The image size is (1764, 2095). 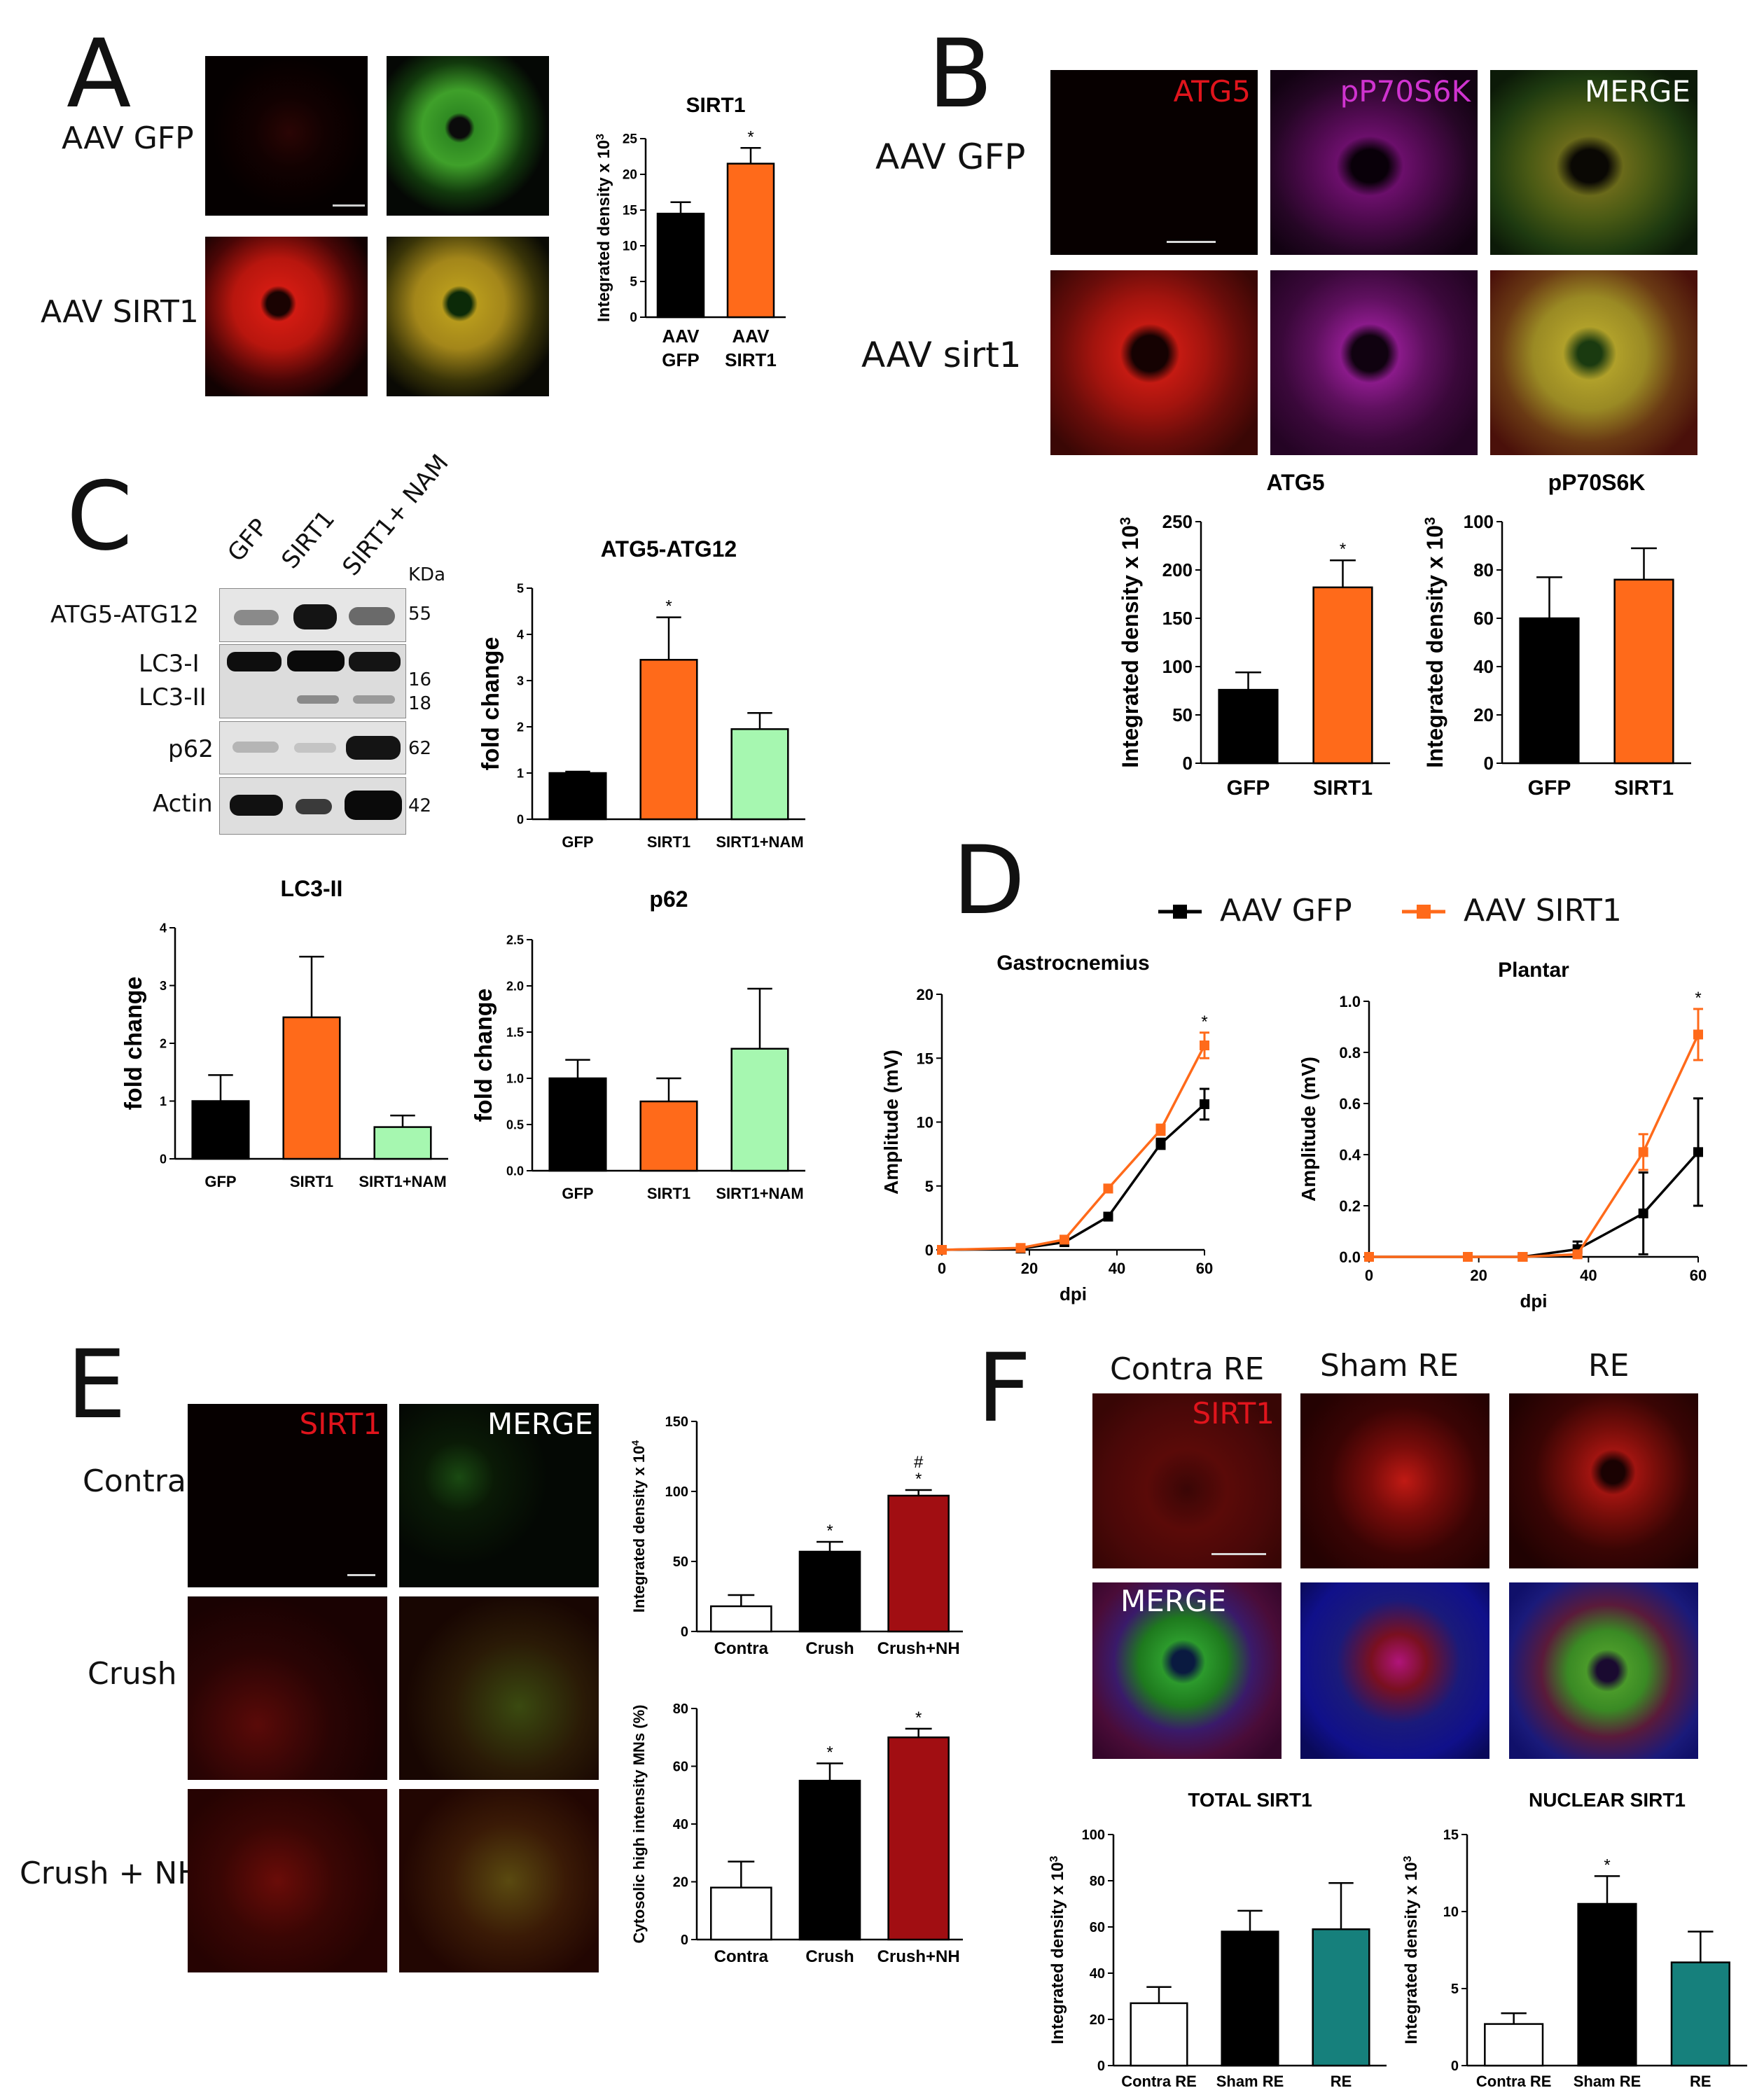 I want to click on wb-label-actin: Actin, so click(x=183, y=804).